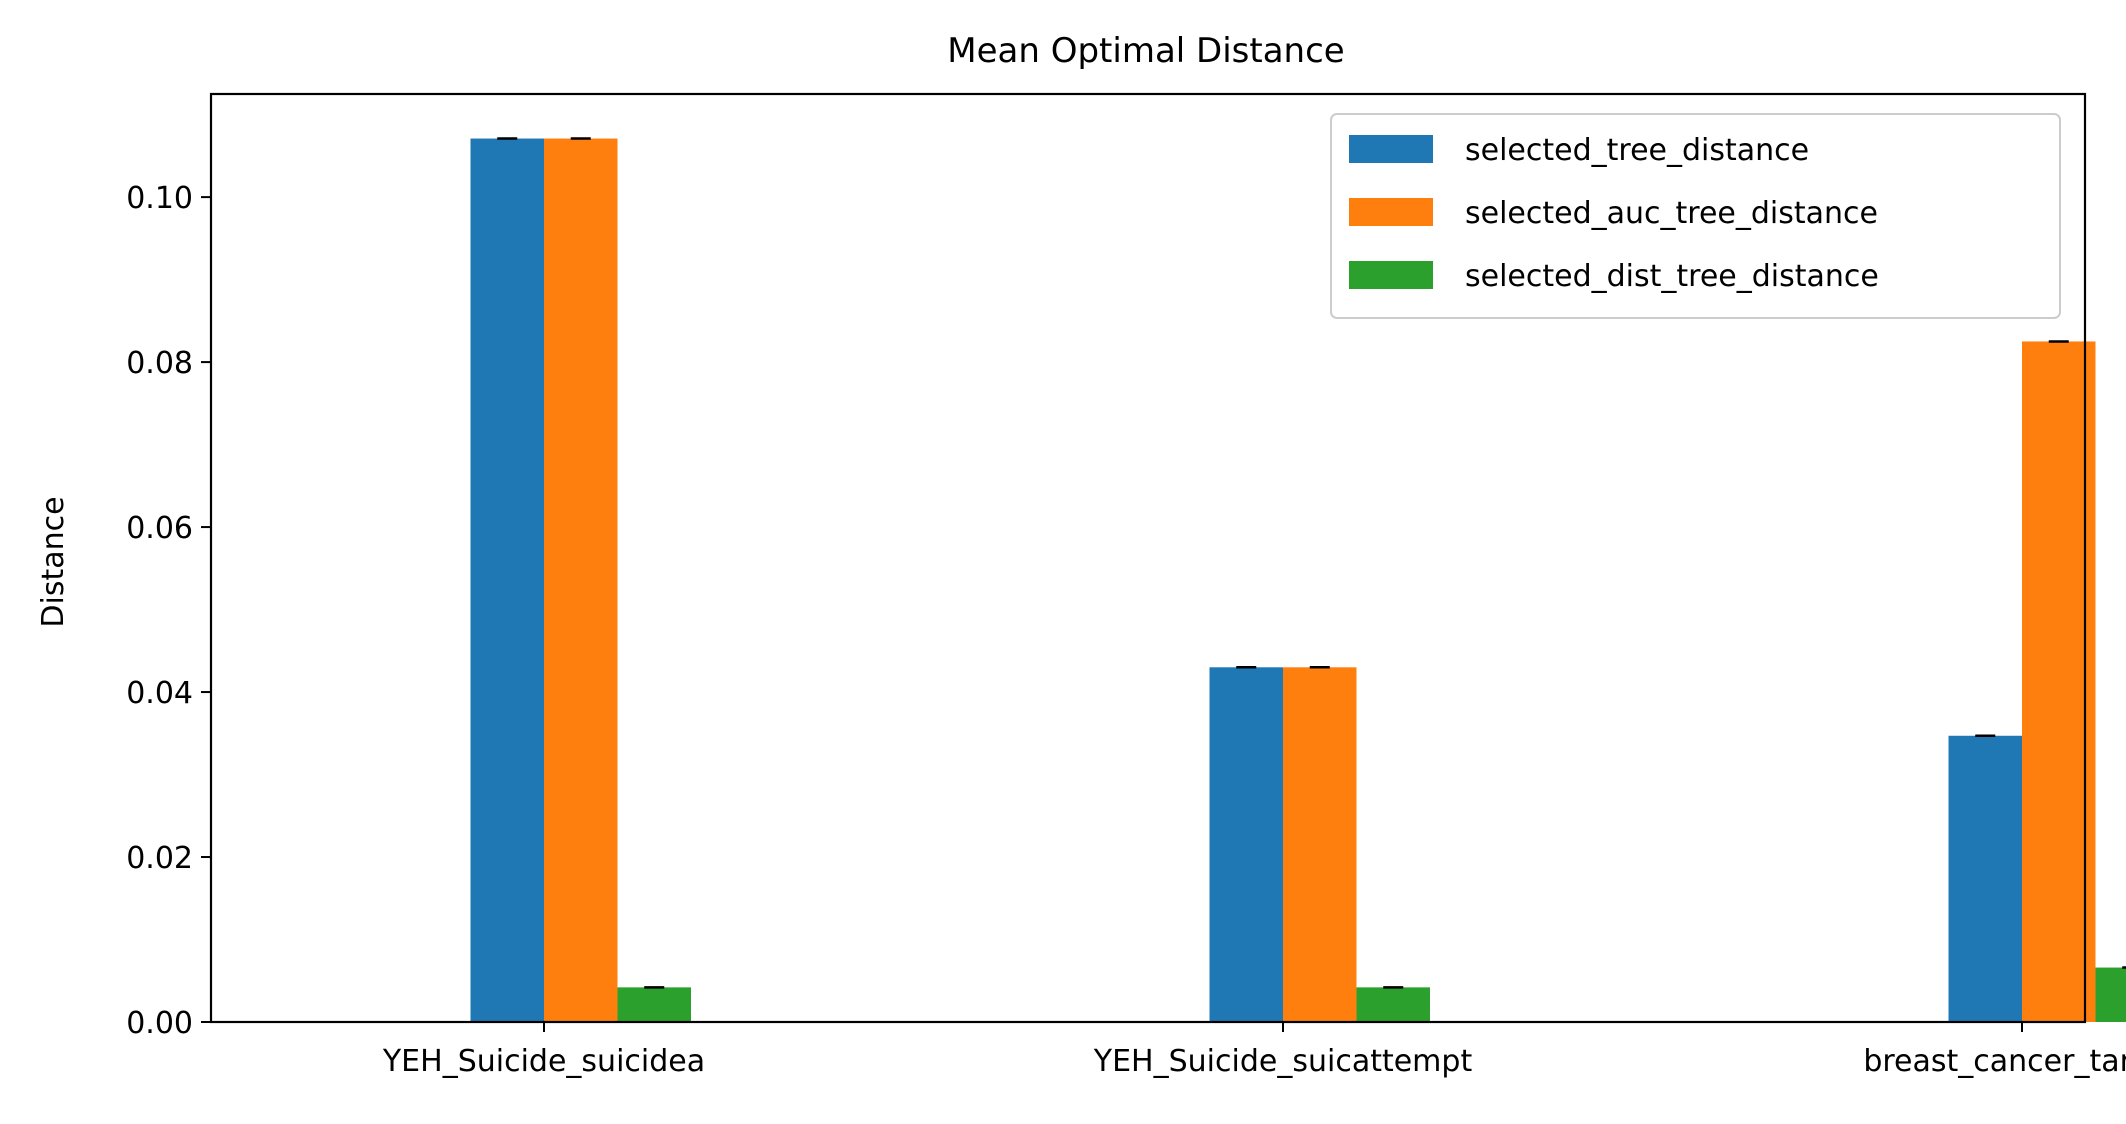  I want to click on y-tick-label: 0.10, so click(159, 198).